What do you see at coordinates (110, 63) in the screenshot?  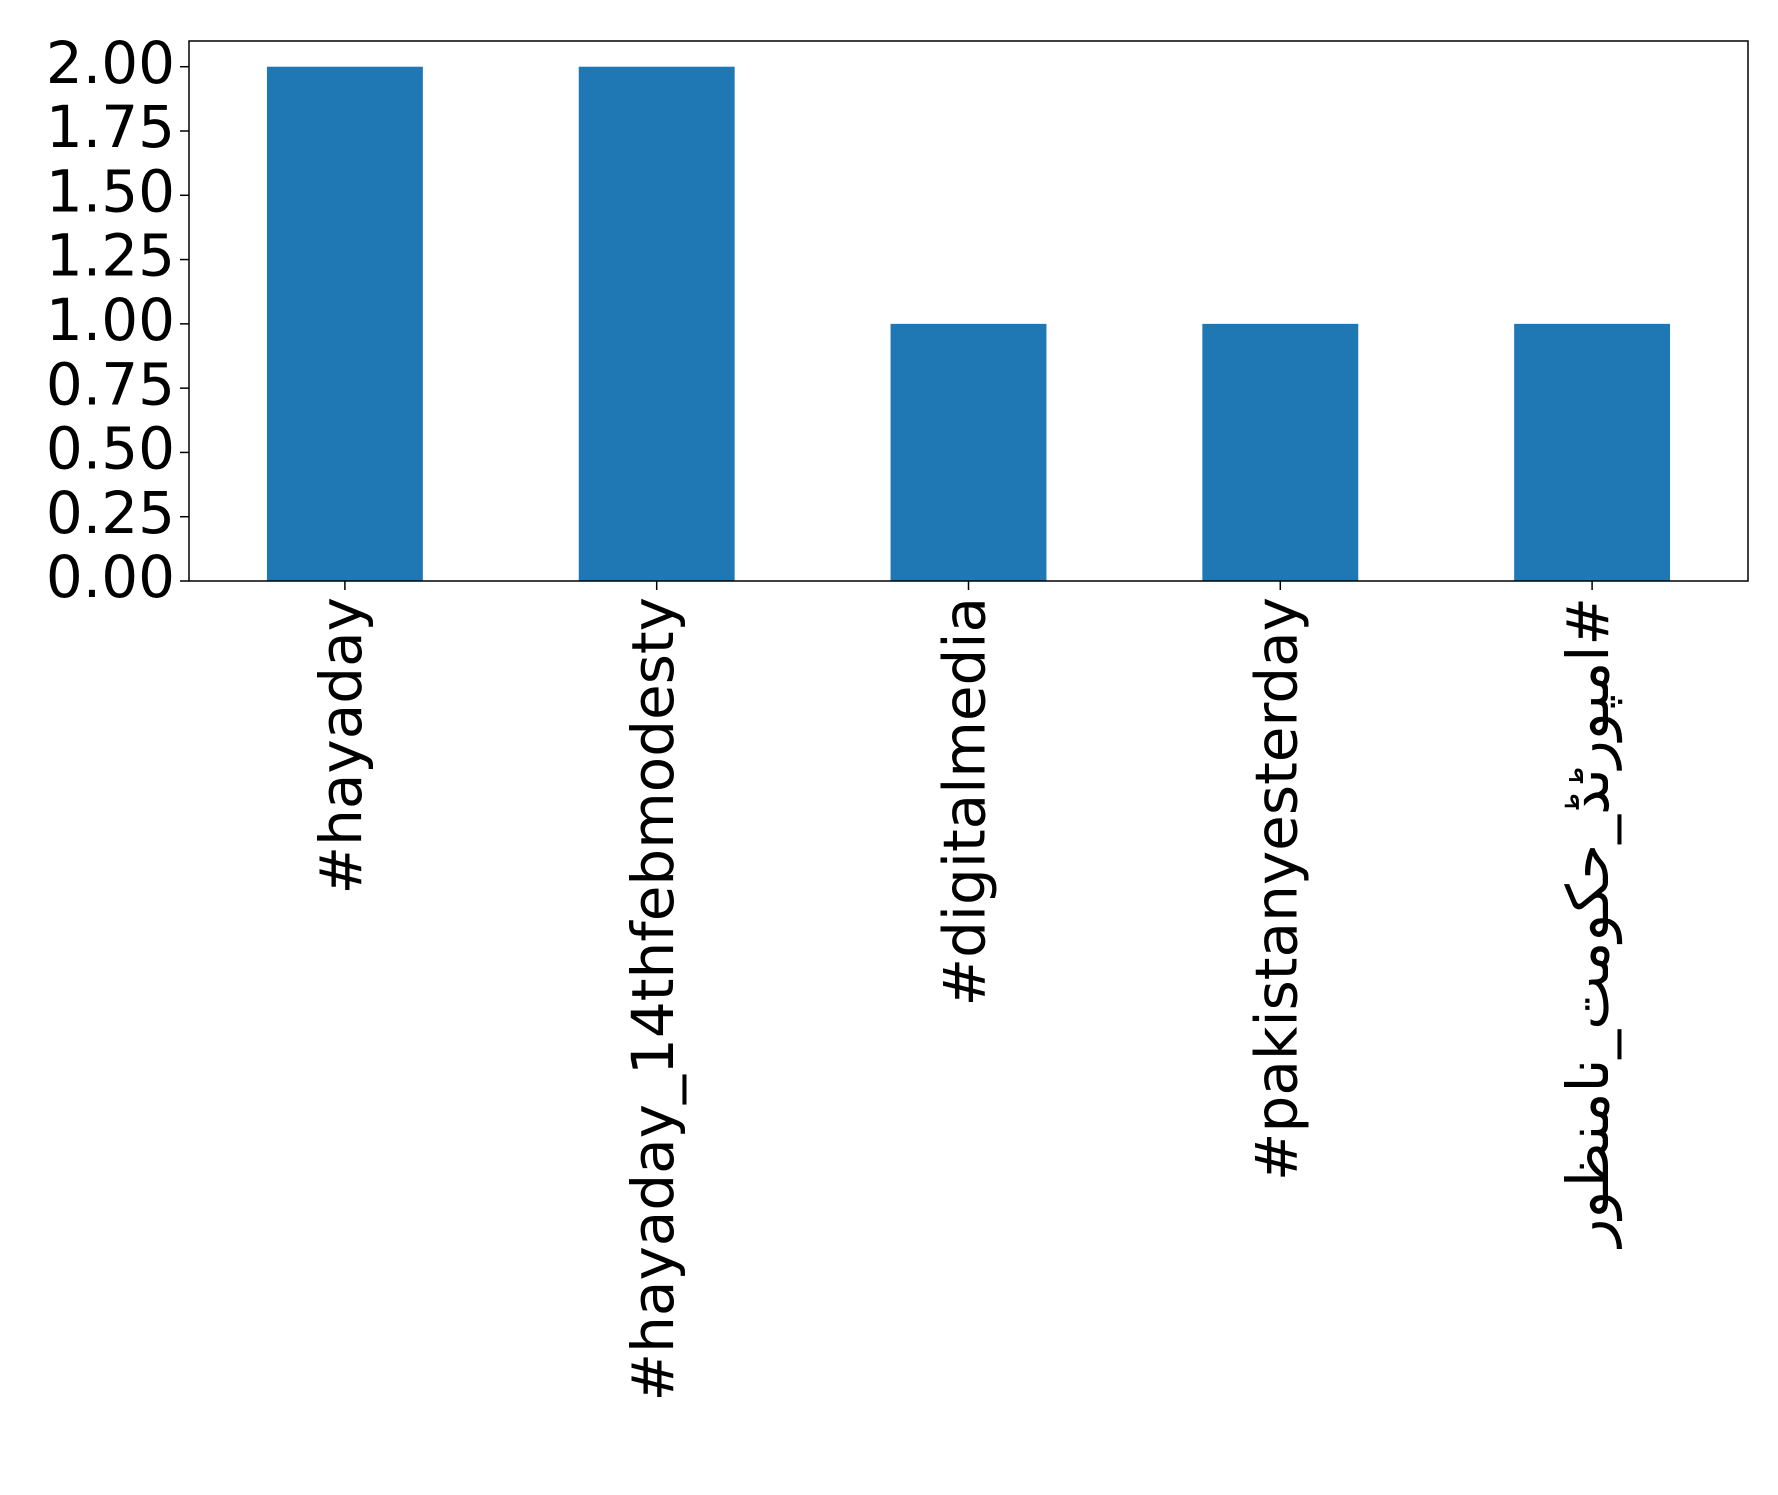 I see `y-tick-label: 2.00` at bounding box center [110, 63].